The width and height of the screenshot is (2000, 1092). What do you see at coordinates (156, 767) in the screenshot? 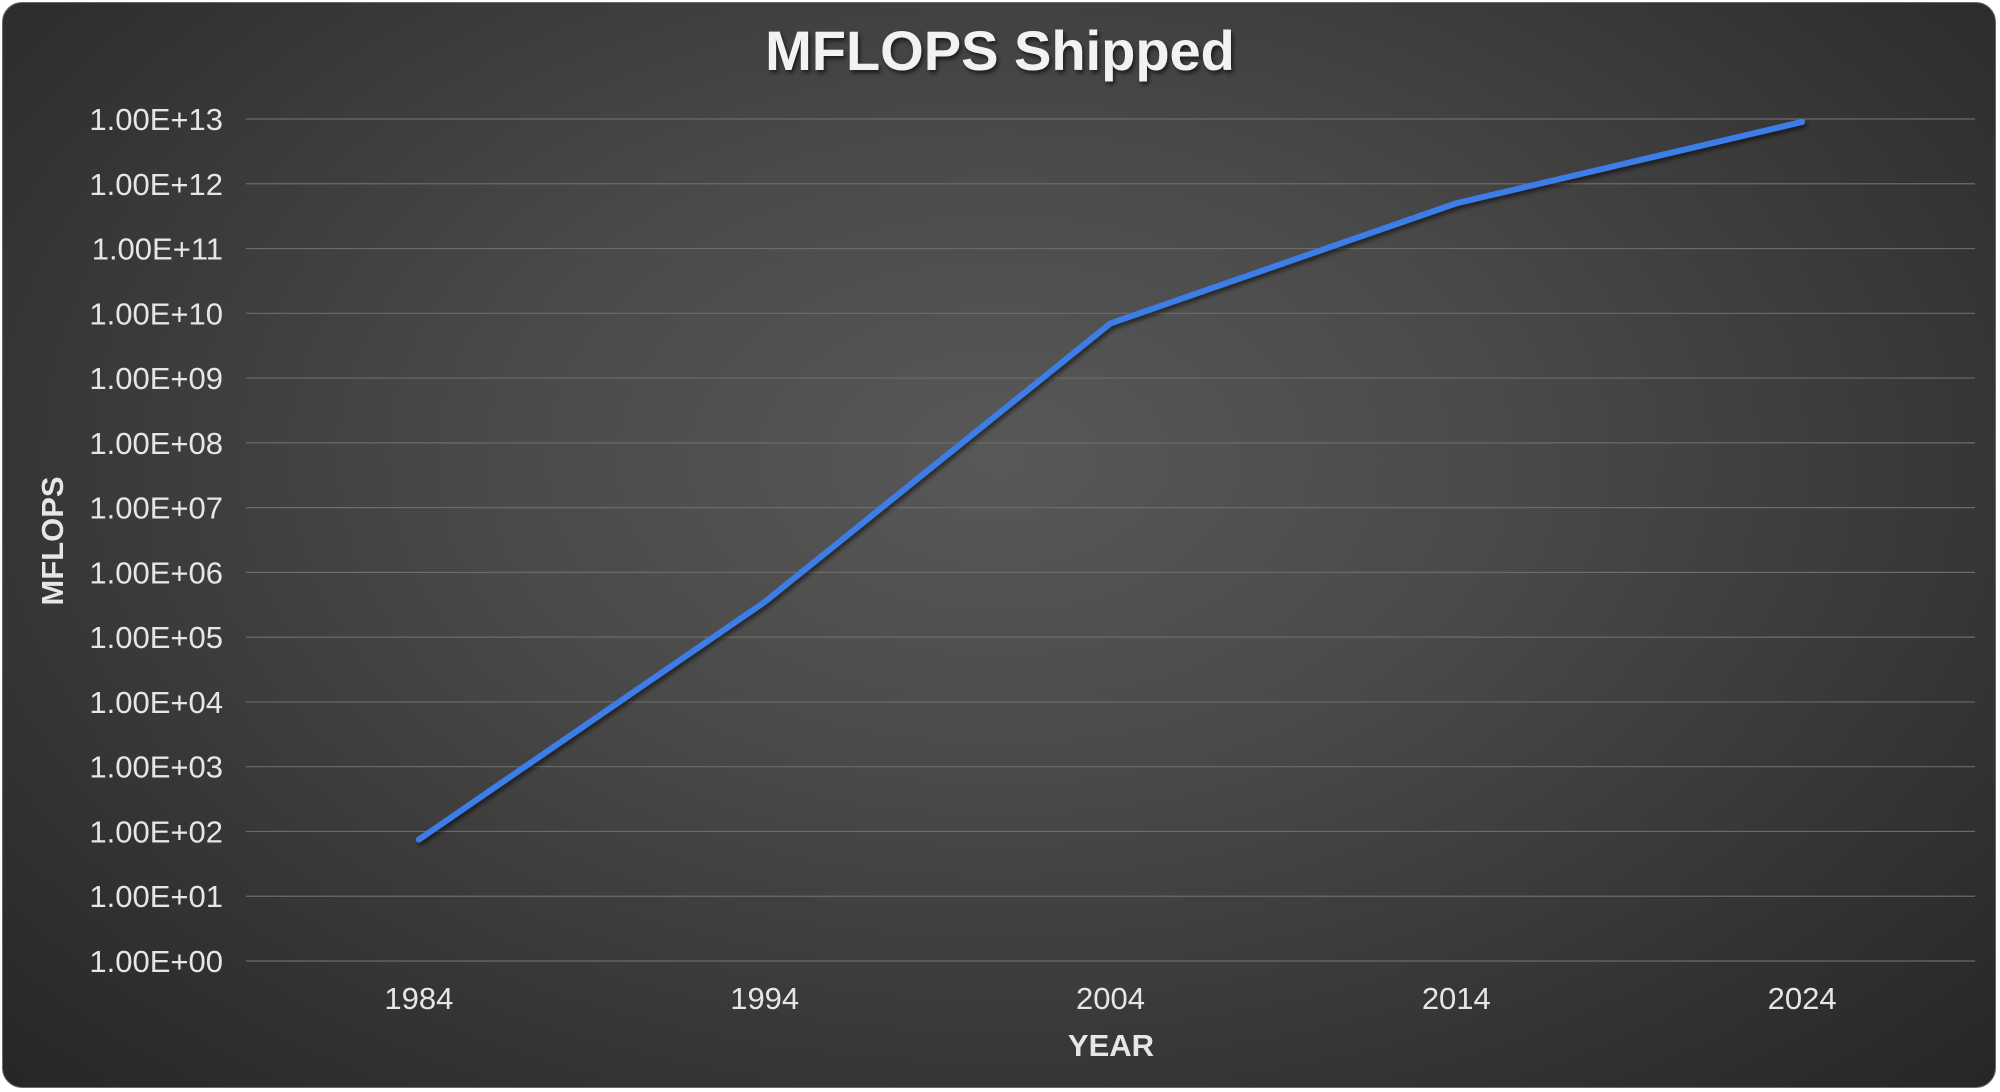
I see `y-tick-label: 1.00E+03` at bounding box center [156, 767].